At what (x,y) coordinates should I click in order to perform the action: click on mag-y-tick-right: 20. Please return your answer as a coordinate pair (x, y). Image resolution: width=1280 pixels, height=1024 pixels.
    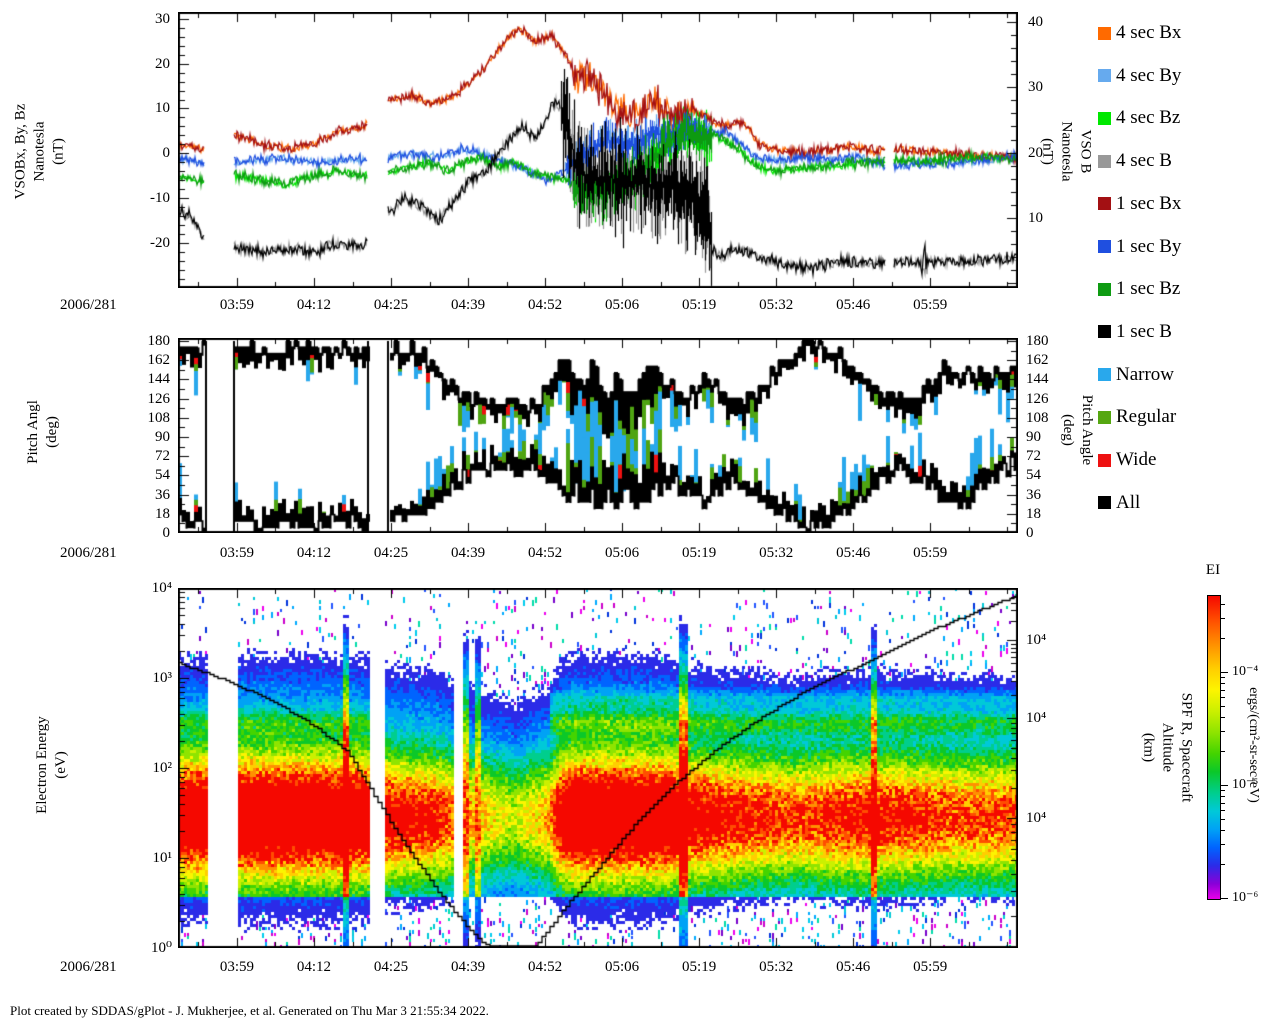
    Looking at the image, I should click on (1035, 152).